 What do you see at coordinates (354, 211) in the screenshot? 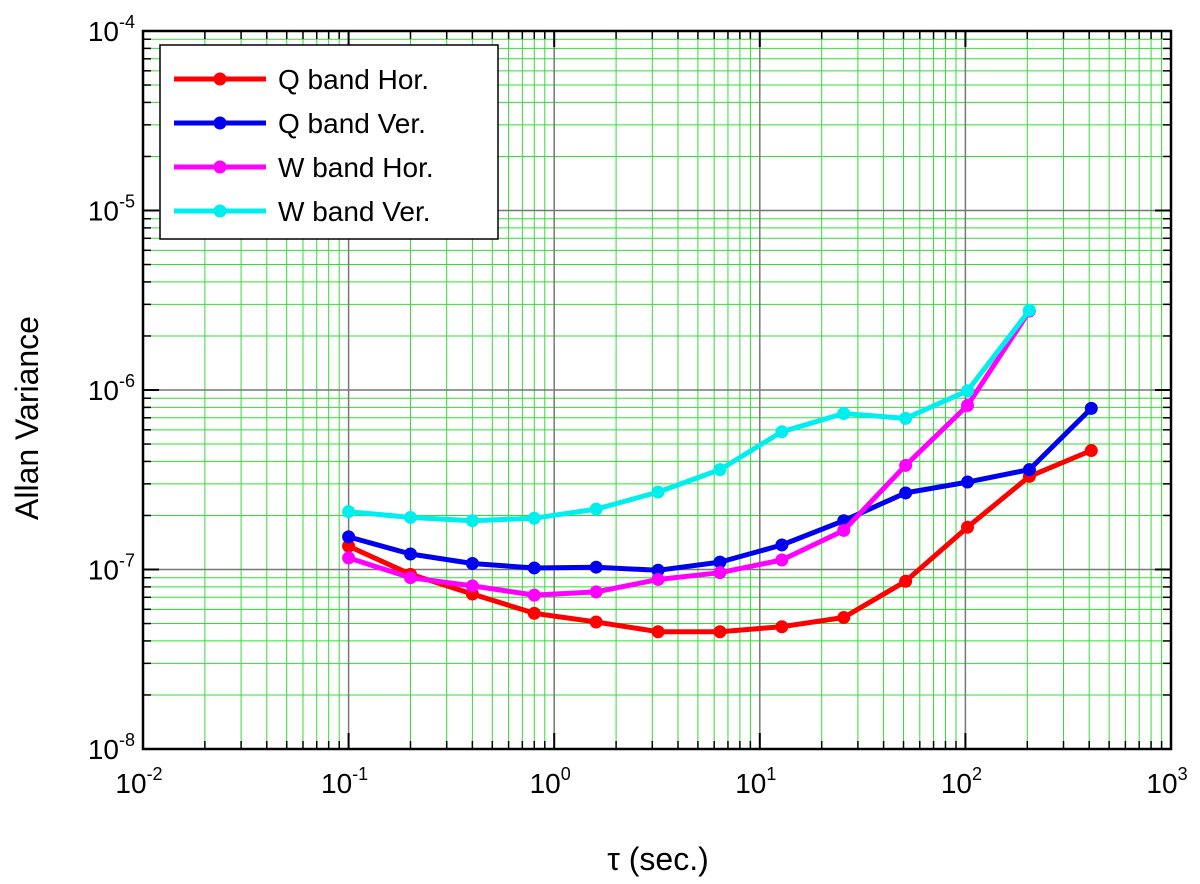
I see `legend-label-w-band-ver: W band Ver.` at bounding box center [354, 211].